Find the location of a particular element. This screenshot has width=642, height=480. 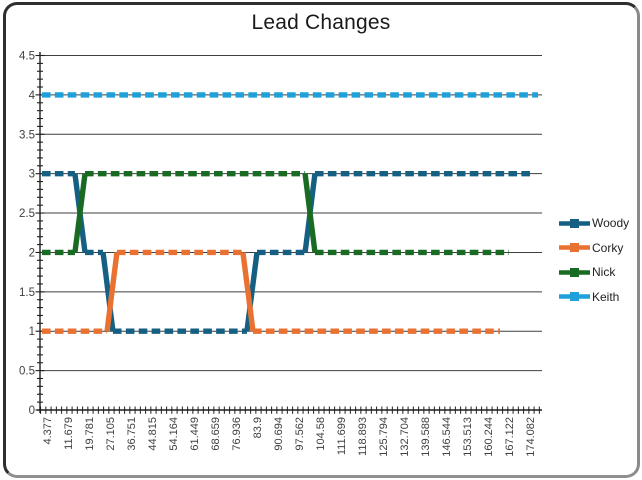

y-axis-label: 4 is located at coordinates (32, 96).